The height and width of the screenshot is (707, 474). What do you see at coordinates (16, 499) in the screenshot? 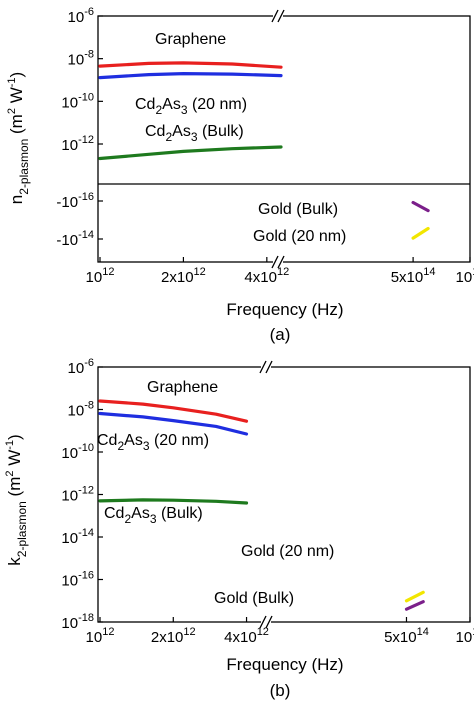
I see `y-axis-title: k2-plasmon (m2 W-1)` at bounding box center [16, 499].